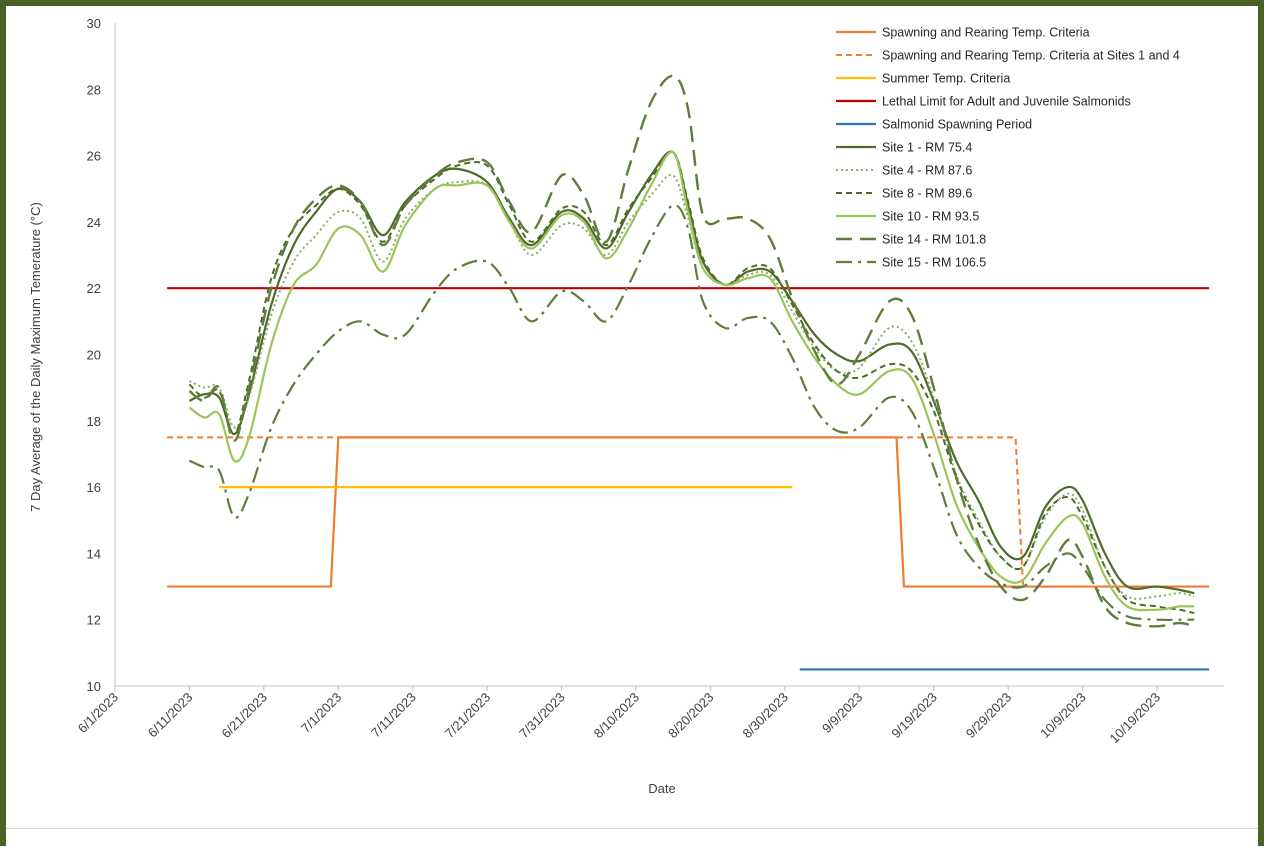 The height and width of the screenshot is (847, 1264). What do you see at coordinates (94, 23) in the screenshot?
I see `y-tick-label: 30` at bounding box center [94, 23].